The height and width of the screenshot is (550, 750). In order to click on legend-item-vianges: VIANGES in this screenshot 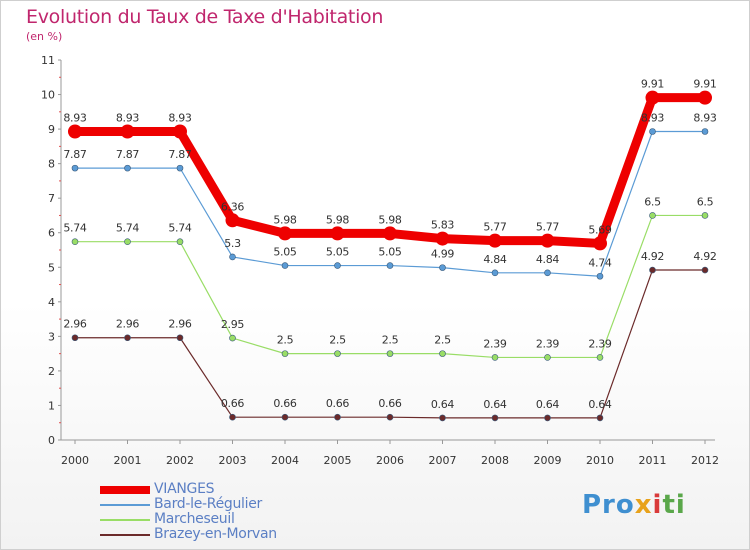, I will do `click(250, 489)`.